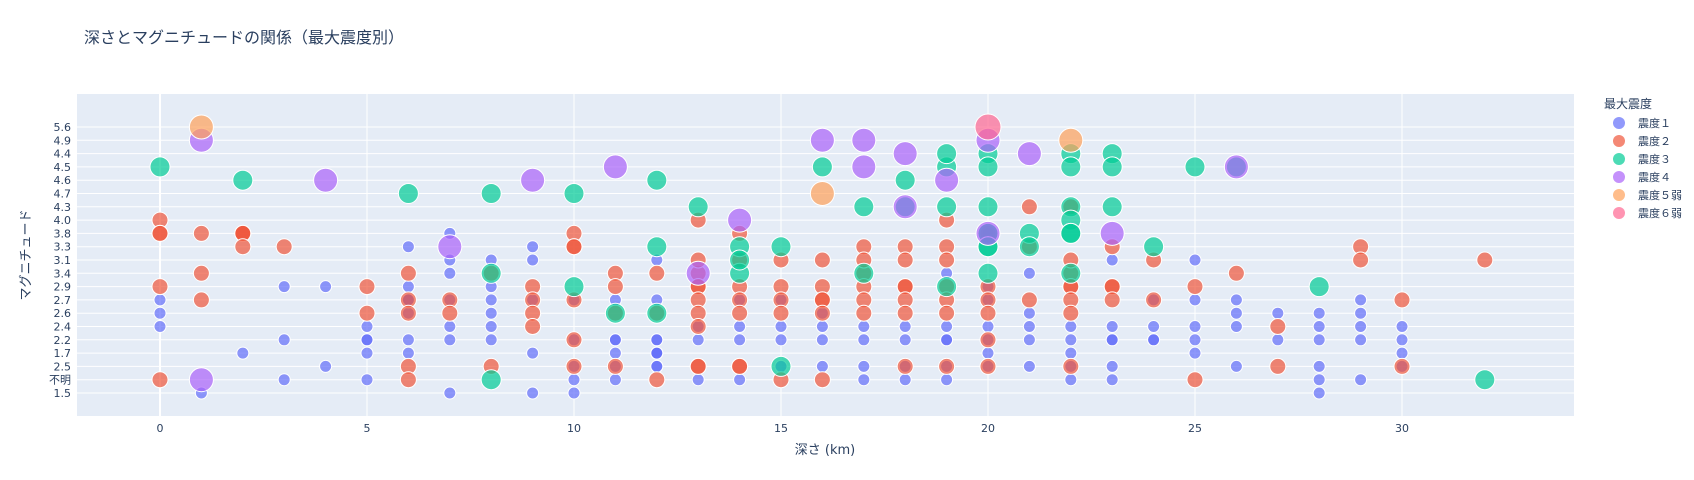 This screenshot has width=1694, height=480. What do you see at coordinates (63, 366) in the screenshot?
I see `y-tick-label: 2.5` at bounding box center [63, 366].